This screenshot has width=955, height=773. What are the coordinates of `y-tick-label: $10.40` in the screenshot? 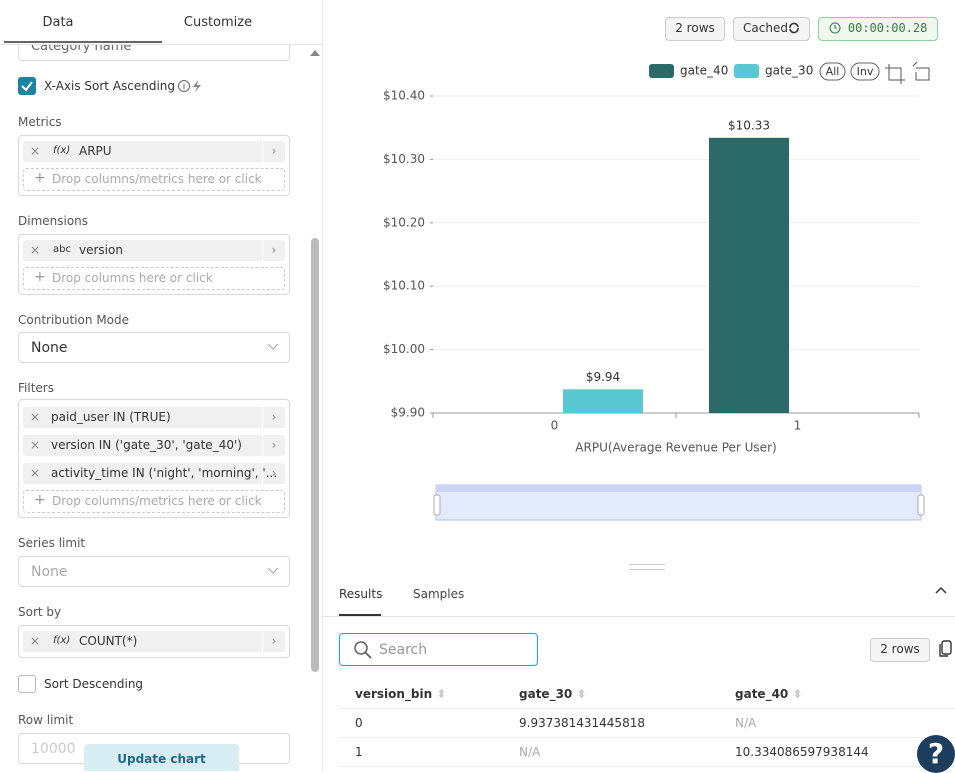 It's located at (404, 96).